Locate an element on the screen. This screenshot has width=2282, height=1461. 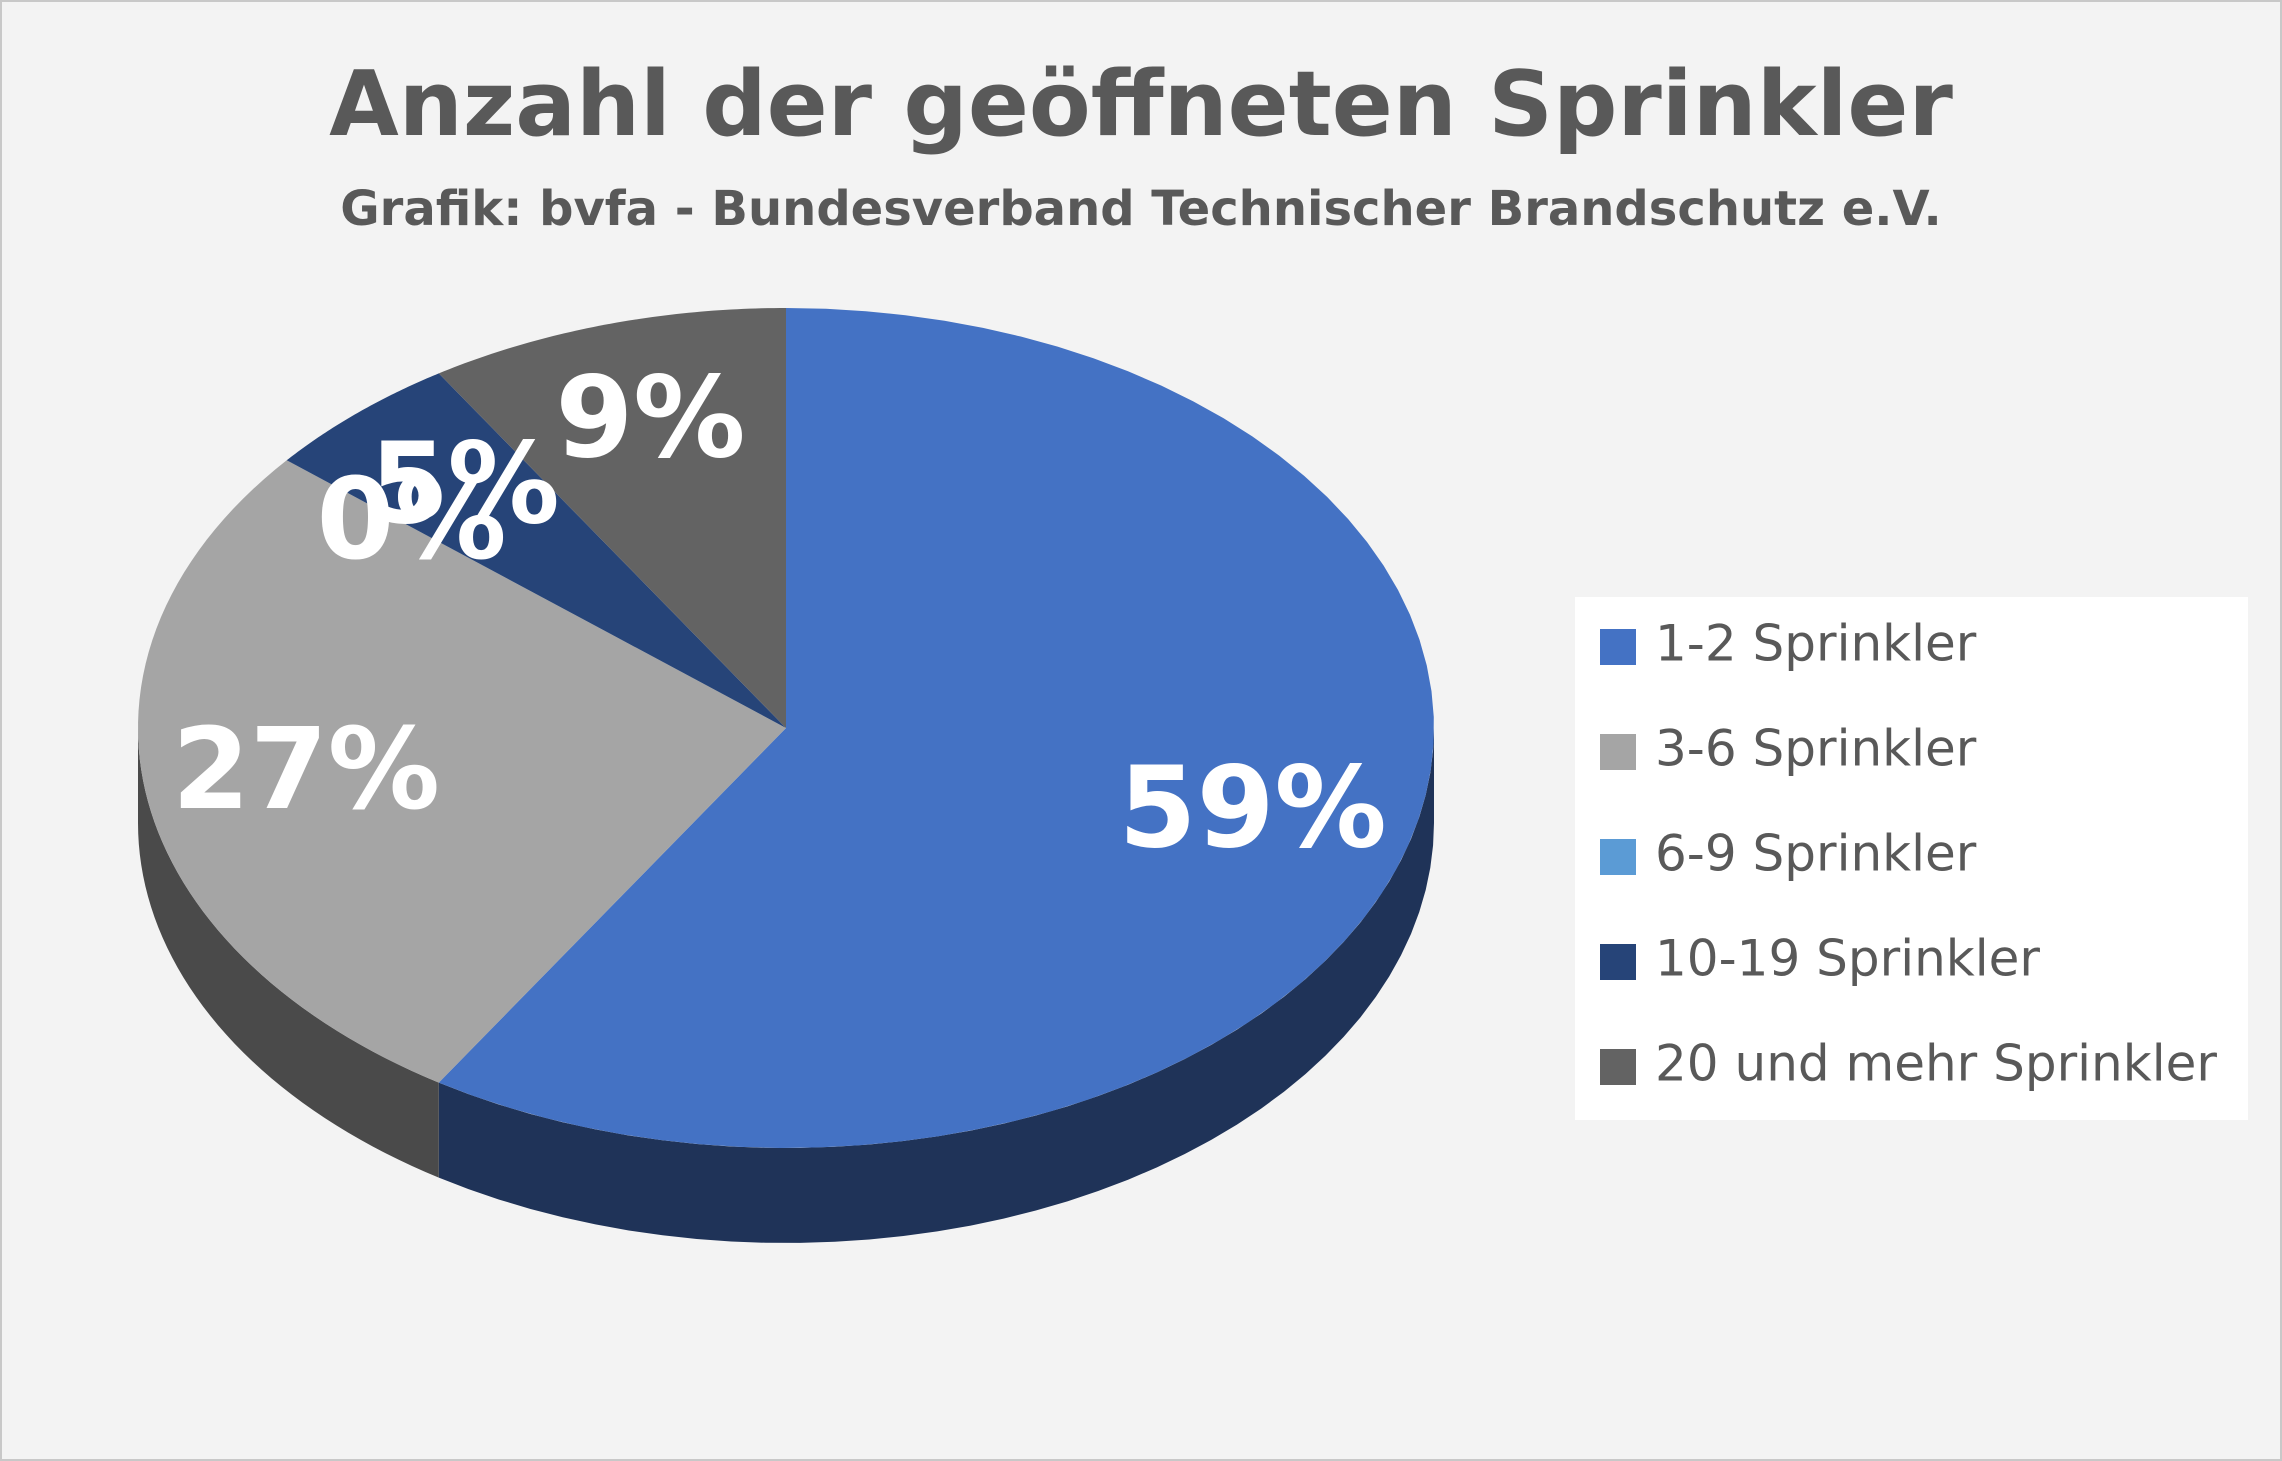
chart-title: Anzahl der geöffneten Sprinkler is located at coordinates (1141, 104).